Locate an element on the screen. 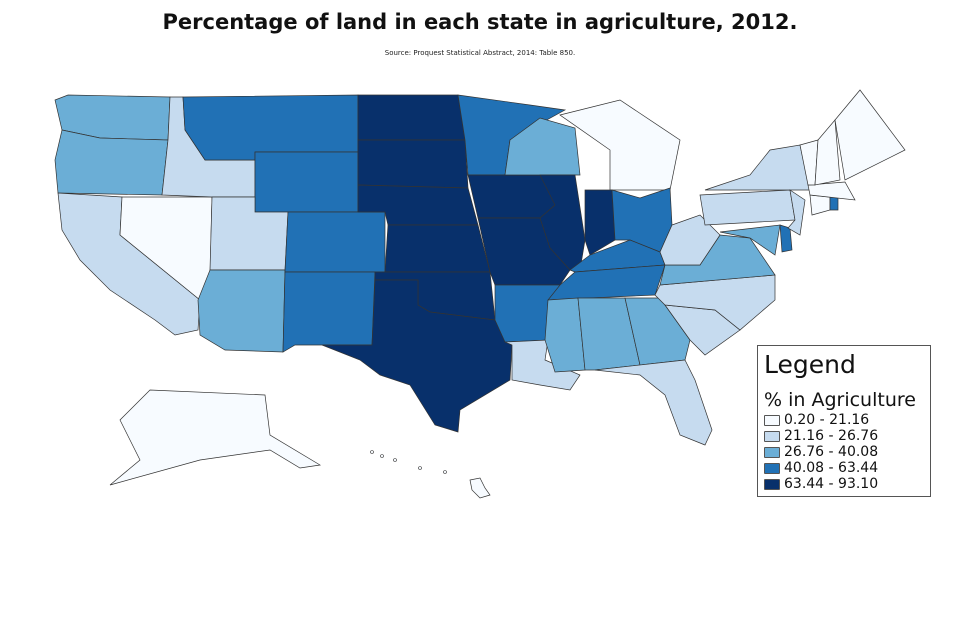  state-tn is located at coordinates (606, 282).